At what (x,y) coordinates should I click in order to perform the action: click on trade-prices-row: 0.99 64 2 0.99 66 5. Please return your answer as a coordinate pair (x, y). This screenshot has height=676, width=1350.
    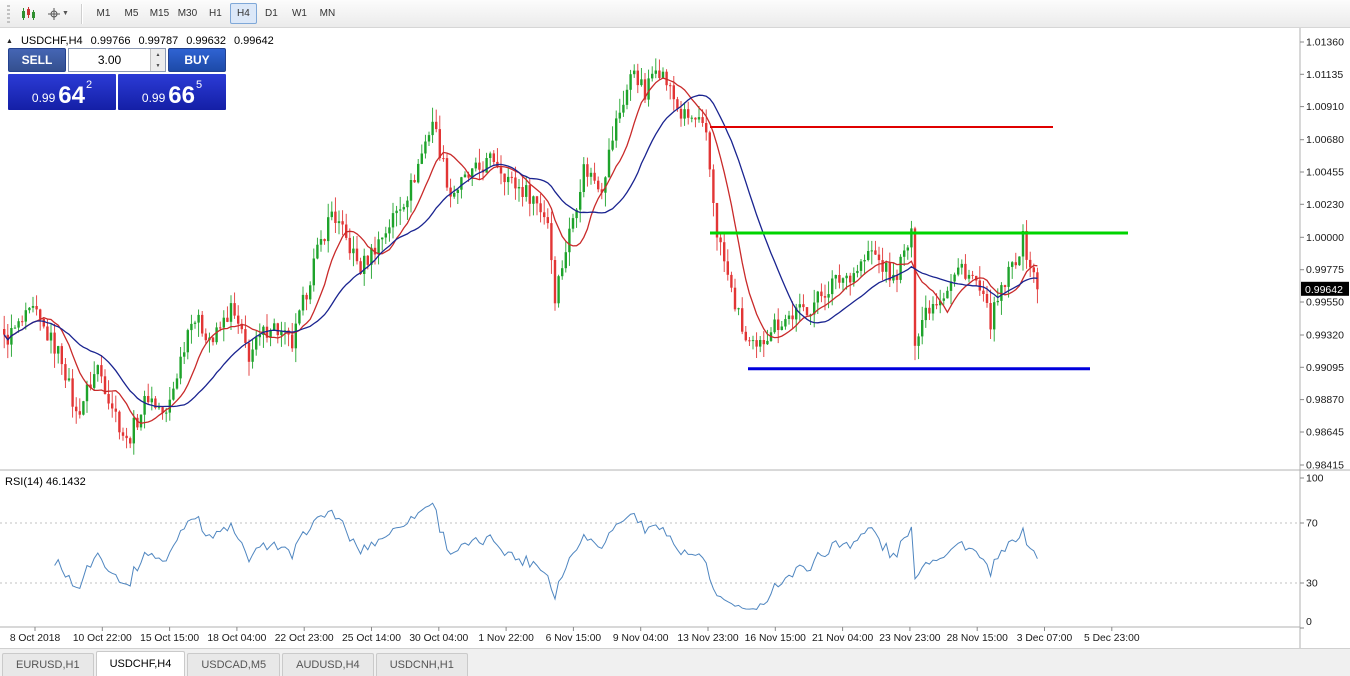
    Looking at the image, I should click on (117, 92).